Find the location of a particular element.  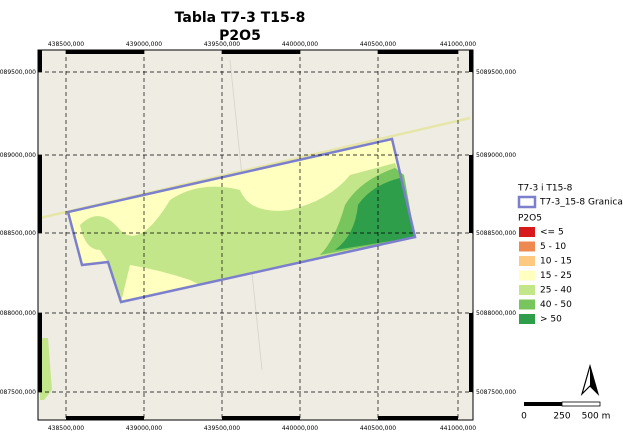

legend-group: T7-3 i T15-8 is located at coordinates (545, 189).